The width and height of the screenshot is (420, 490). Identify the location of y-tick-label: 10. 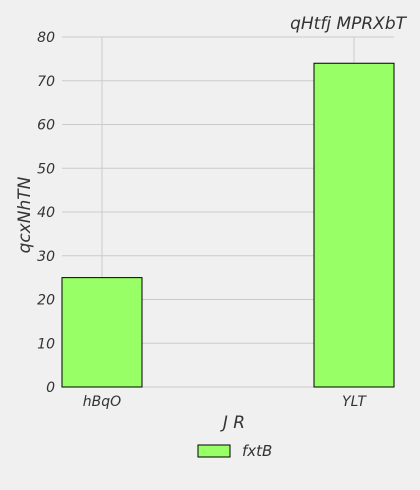
(46, 344).